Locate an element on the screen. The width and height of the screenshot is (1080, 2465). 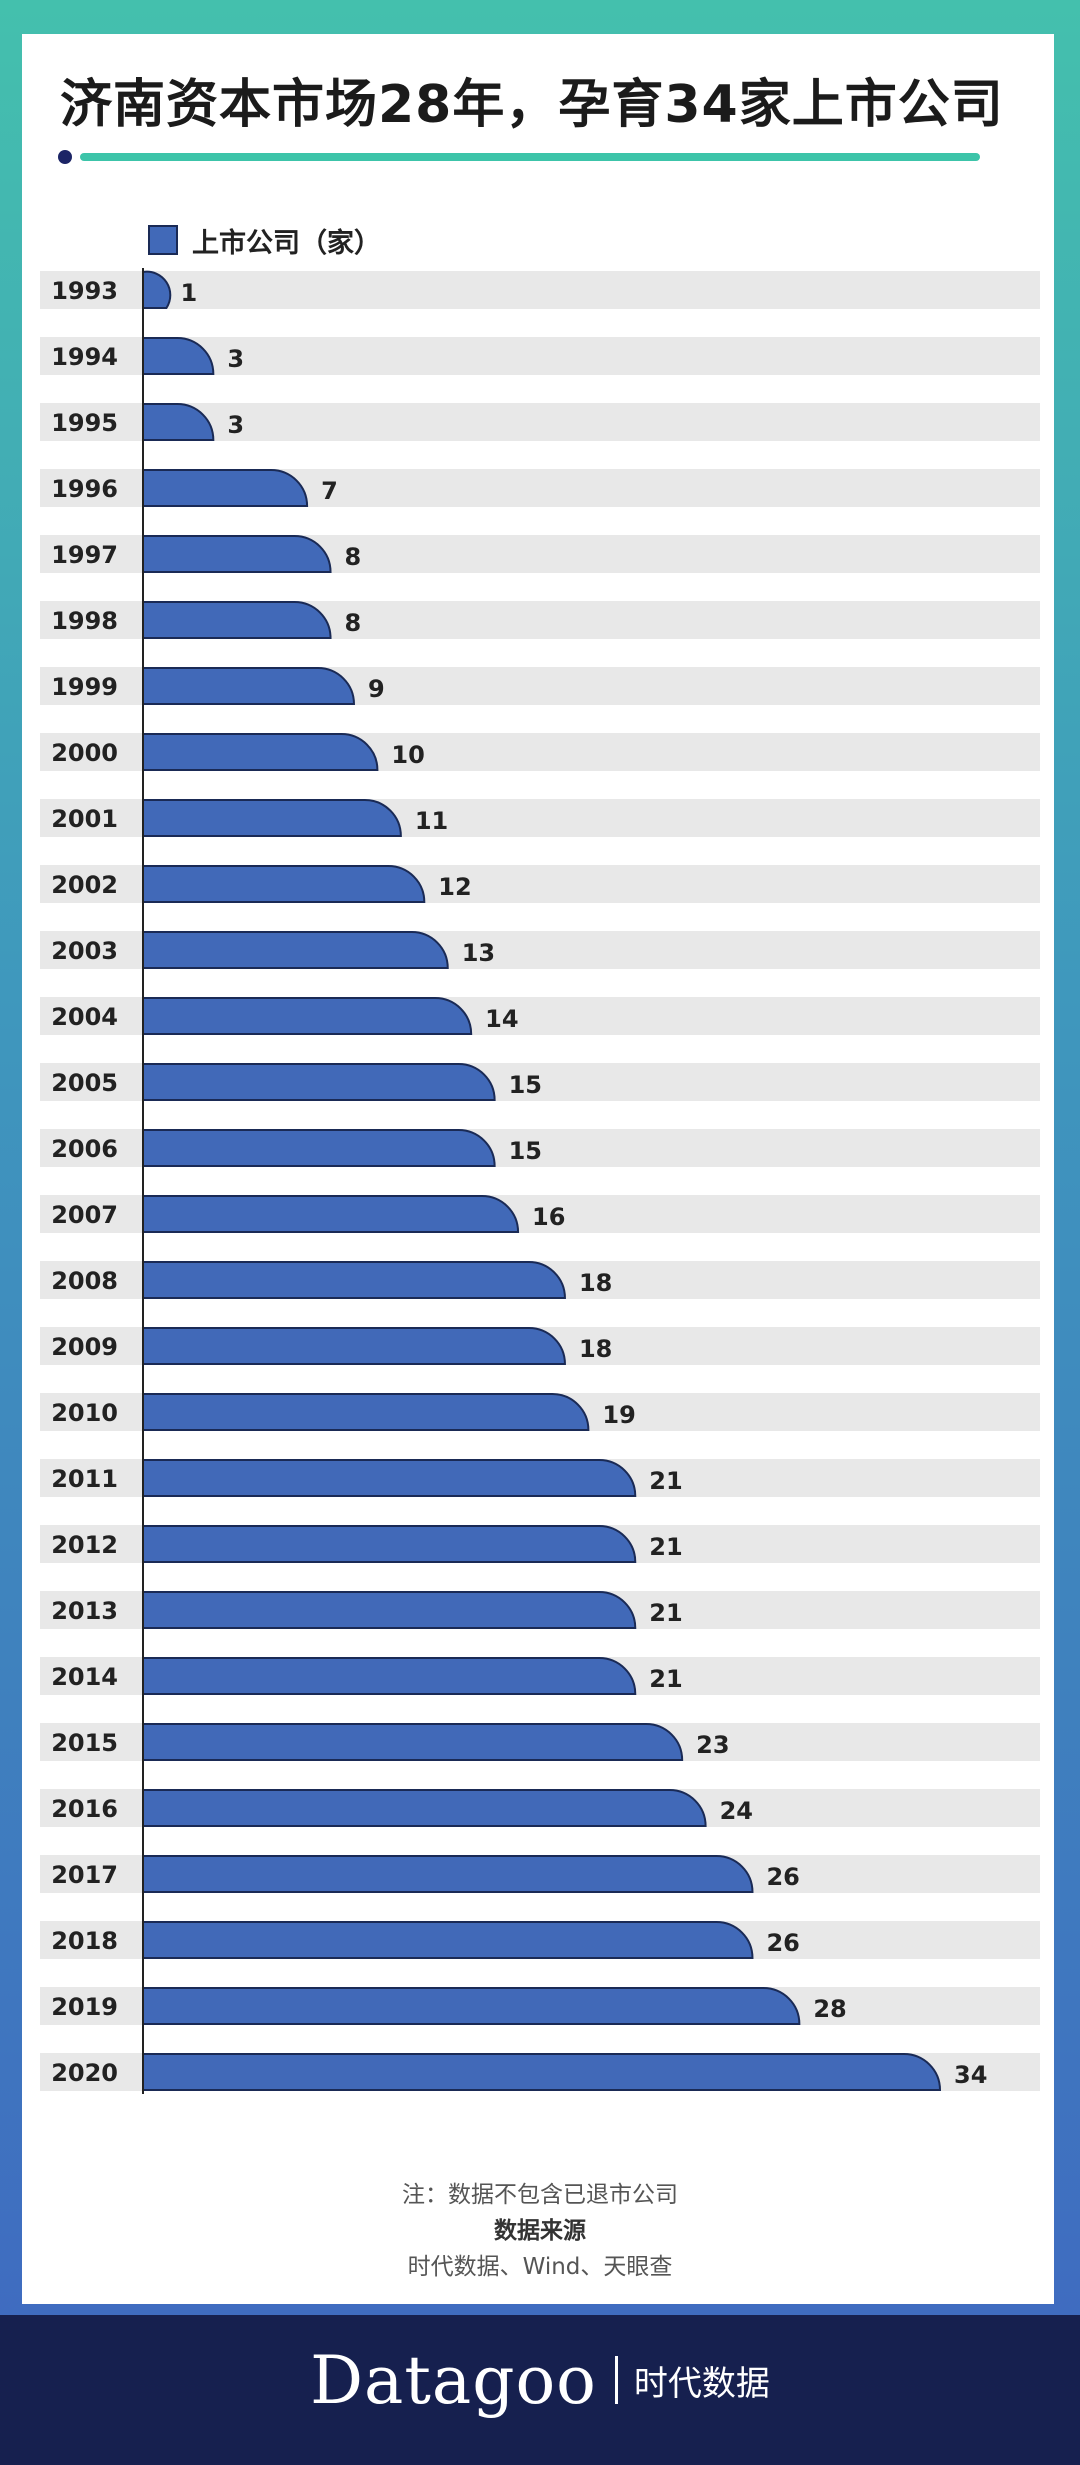
category-label: 1997 is located at coordinates (84, 555).